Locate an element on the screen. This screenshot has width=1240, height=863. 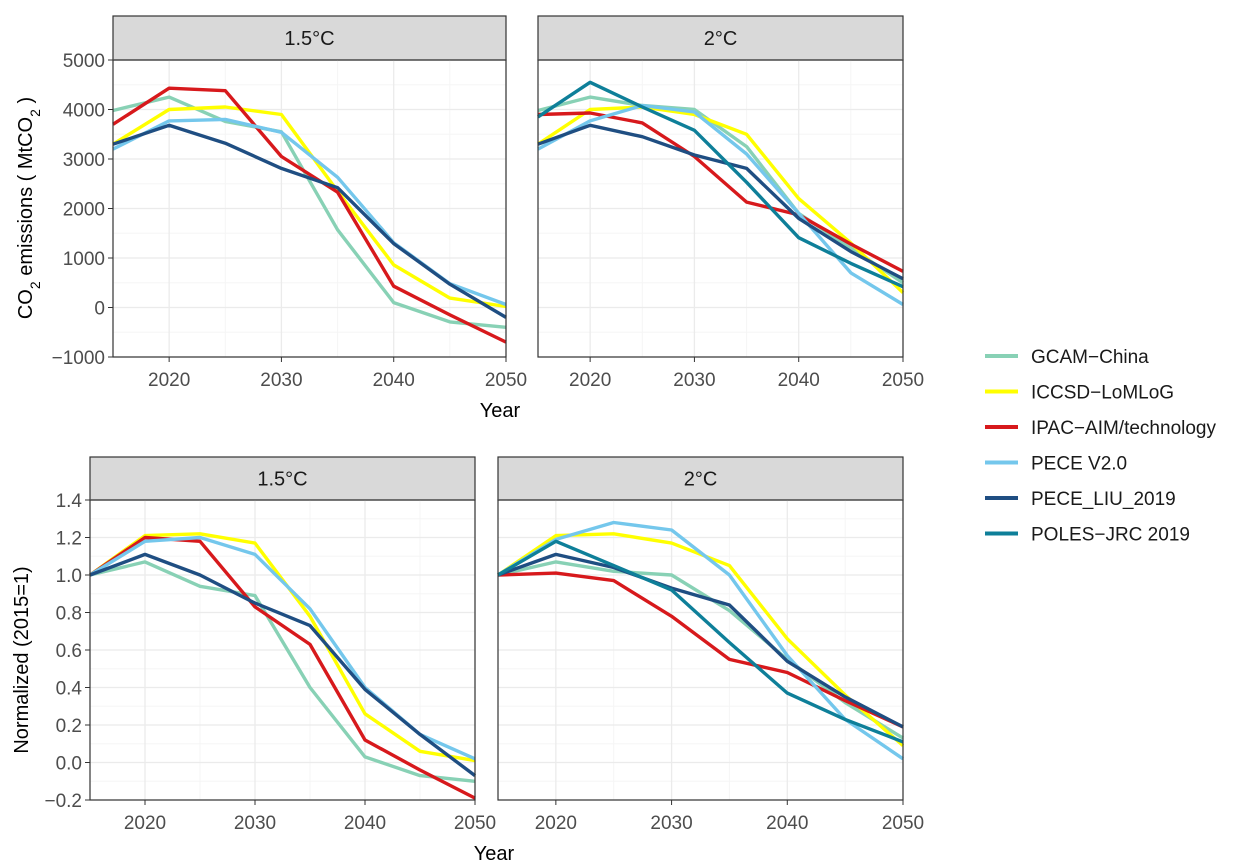
legend-label: POLES−JRC 2019 is located at coordinates (1110, 535).